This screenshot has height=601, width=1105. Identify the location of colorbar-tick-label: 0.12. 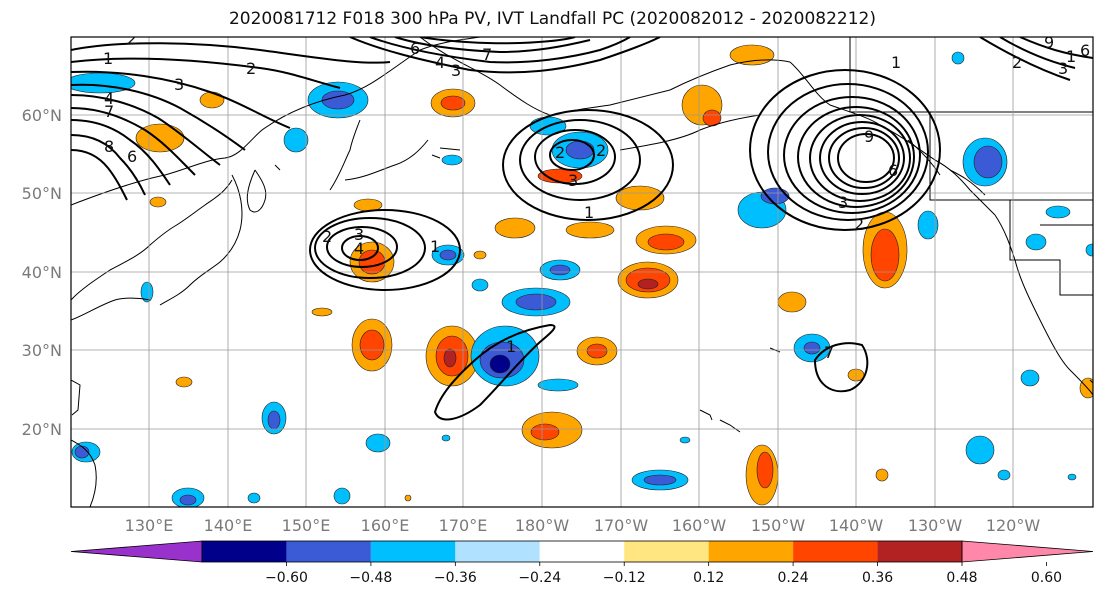
(708, 578).